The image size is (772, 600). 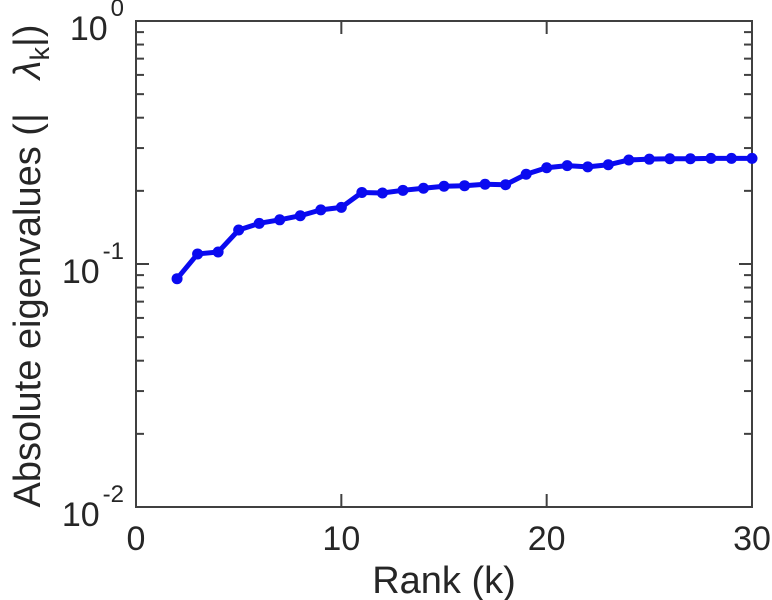 I want to click on x-axis-label: Rank (k), so click(x=444, y=580).